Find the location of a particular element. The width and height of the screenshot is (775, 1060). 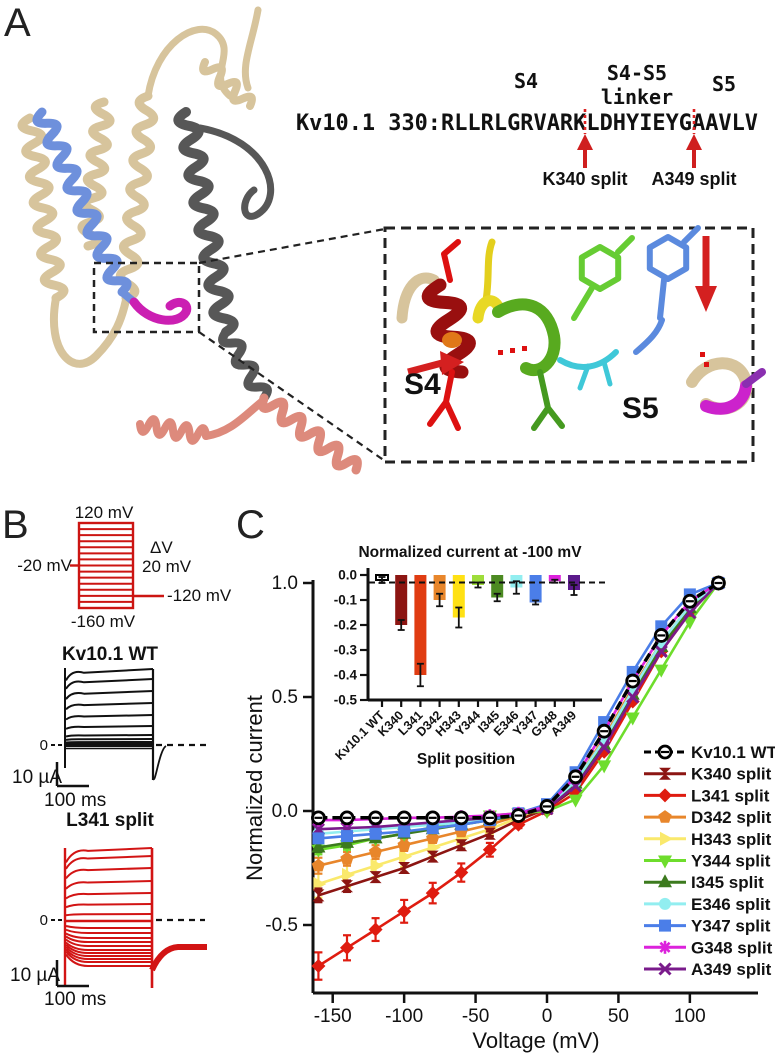

y-axis-label: Normalized current is located at coordinates (254, 788).